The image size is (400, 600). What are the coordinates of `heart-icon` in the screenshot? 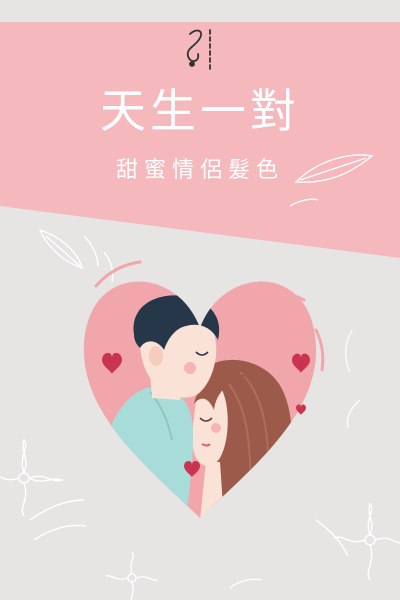 It's located at (206, 414).